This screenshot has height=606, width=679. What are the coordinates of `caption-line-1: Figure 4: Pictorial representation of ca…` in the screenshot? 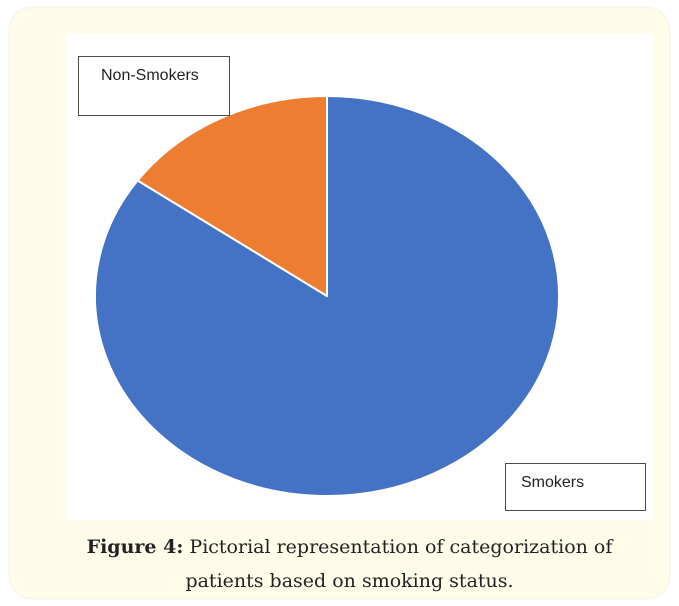 It's located at (349, 547).